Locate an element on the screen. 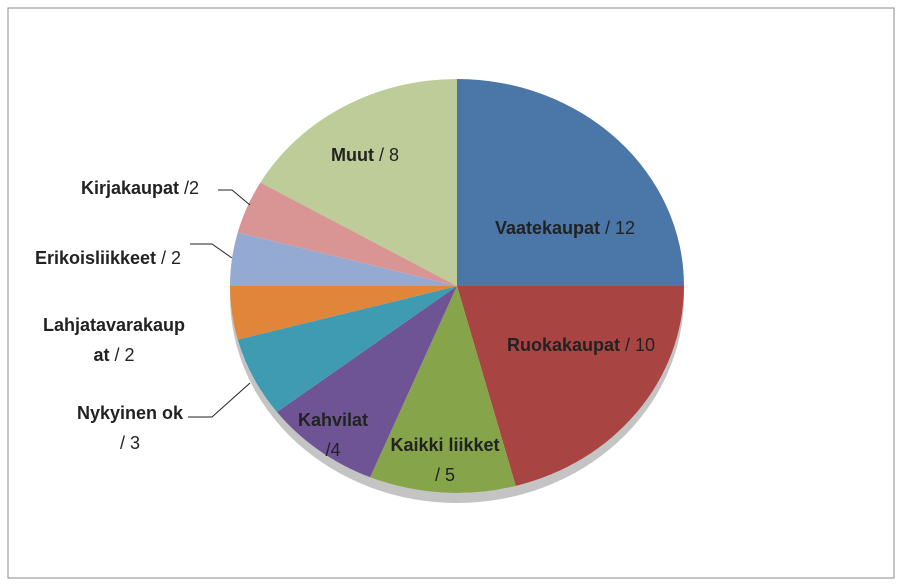 The width and height of the screenshot is (901, 585). category-label: Vaatekaupat is located at coordinates (547, 228).